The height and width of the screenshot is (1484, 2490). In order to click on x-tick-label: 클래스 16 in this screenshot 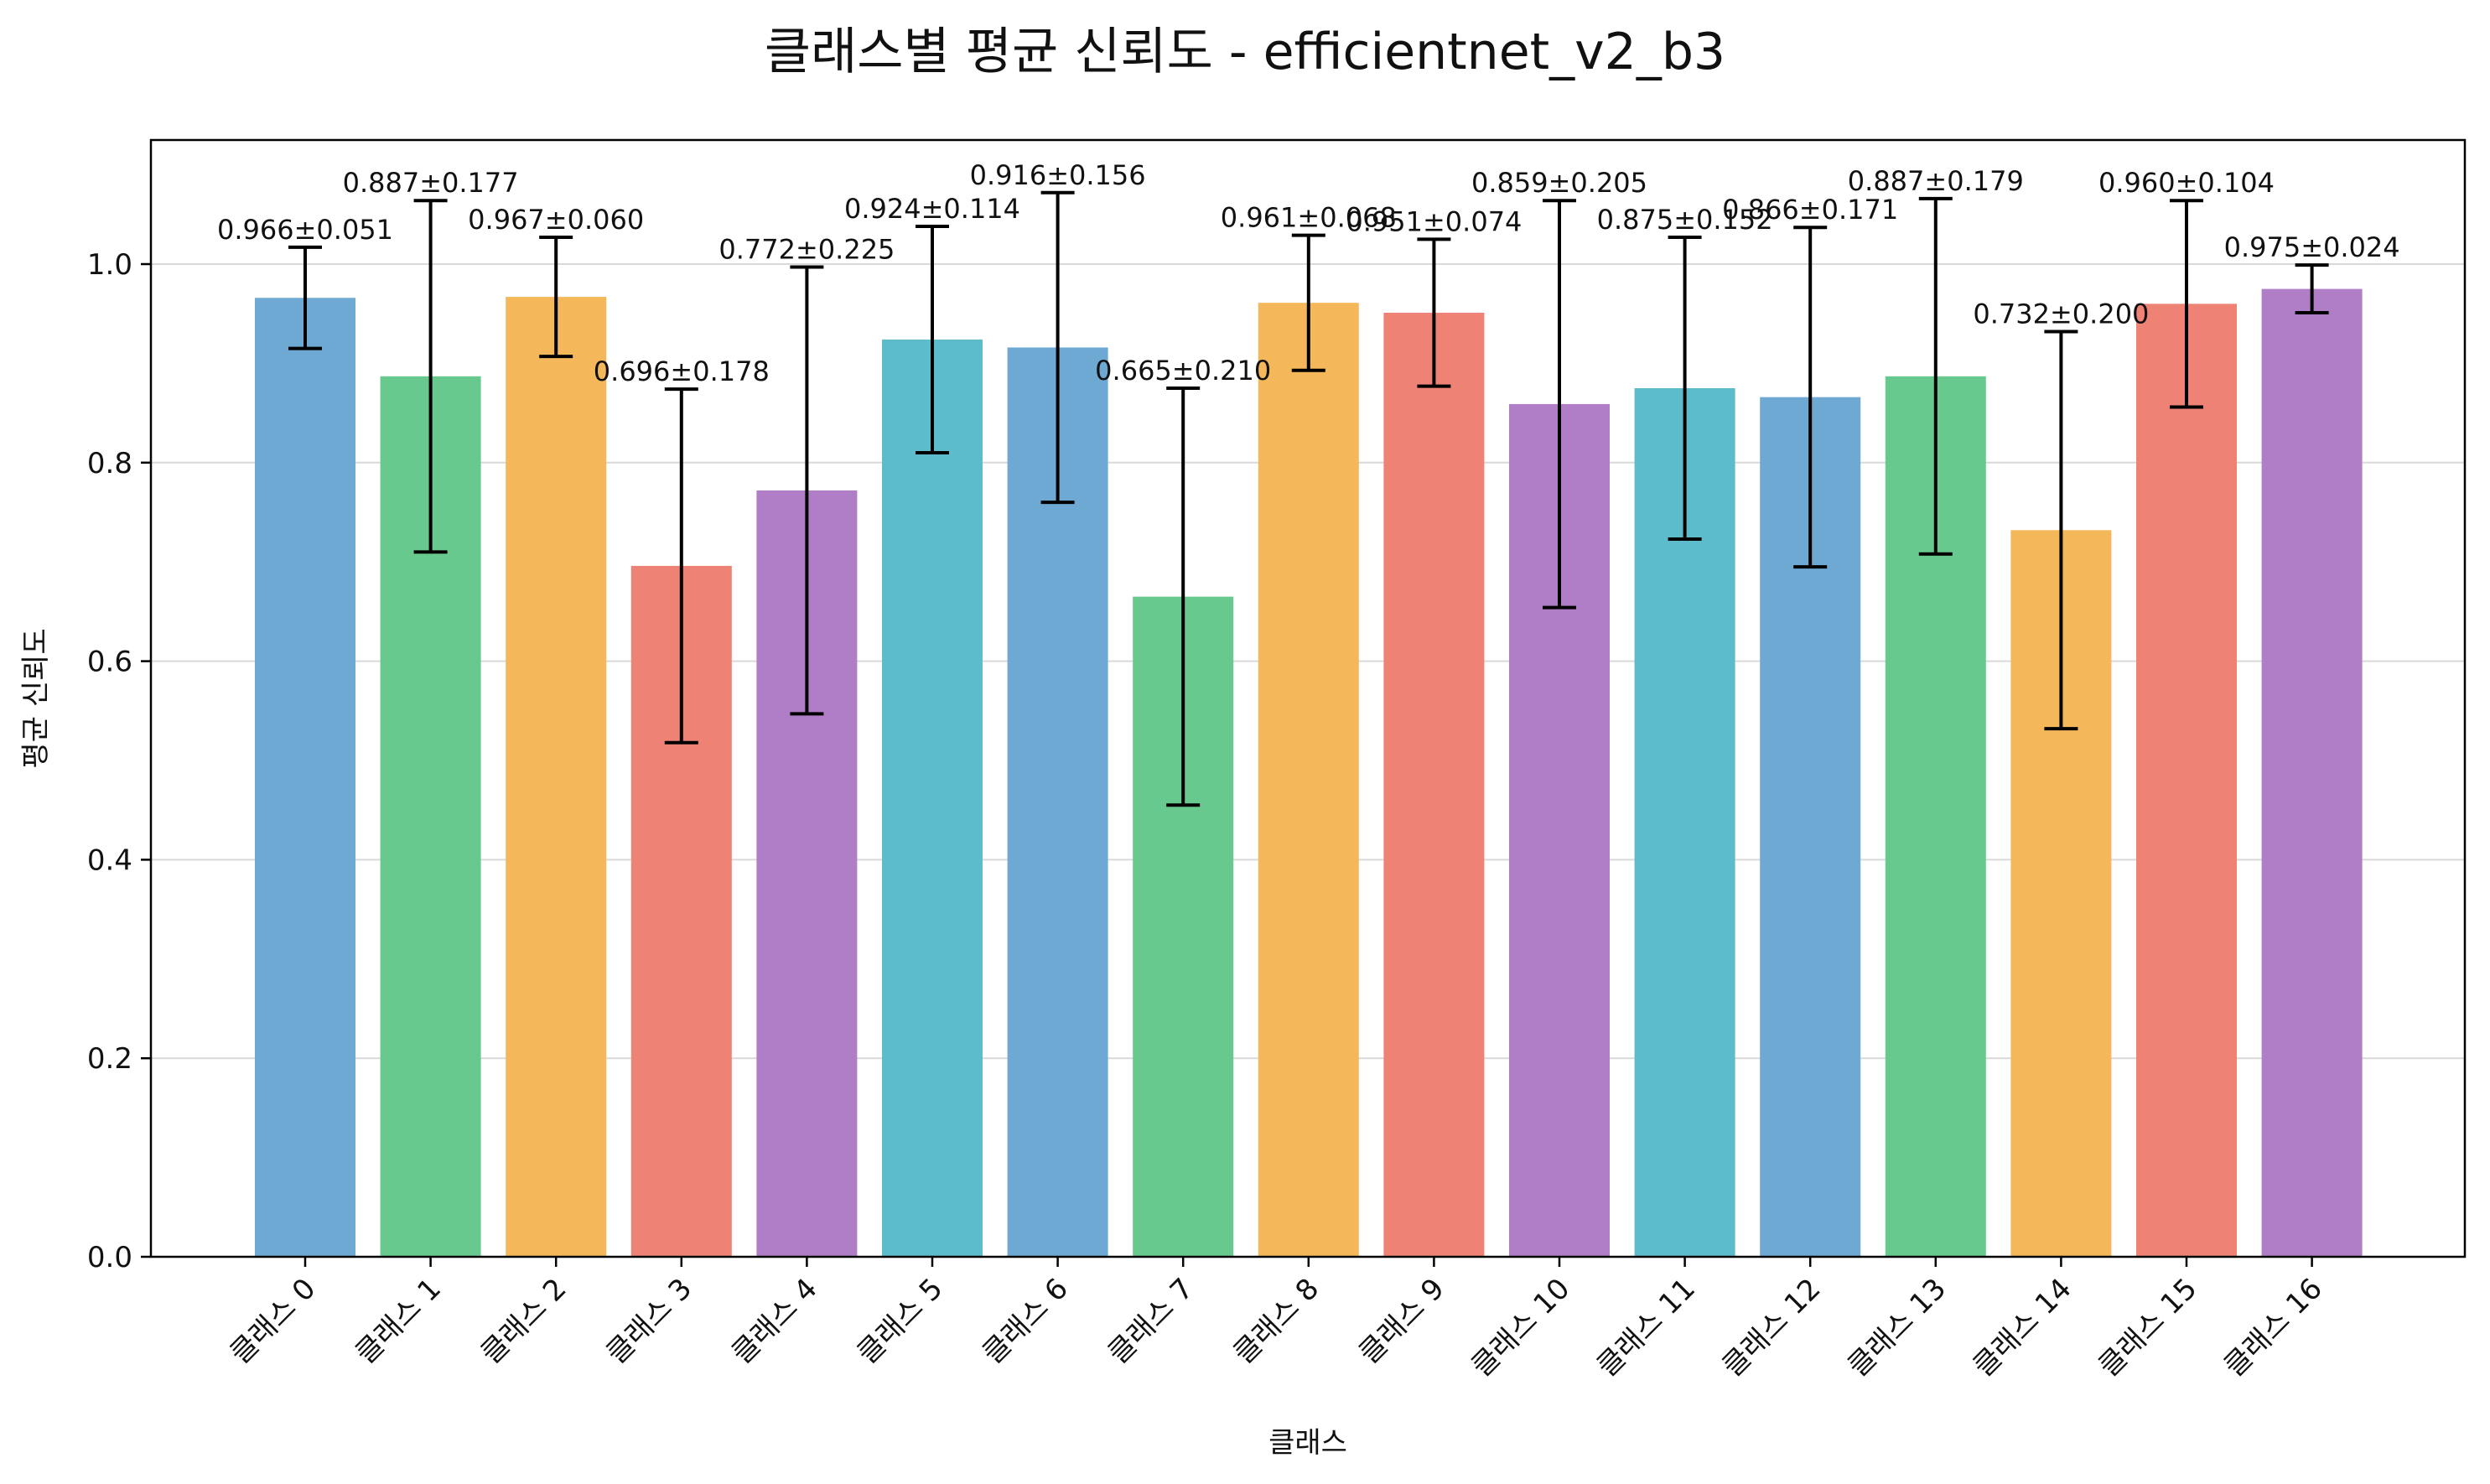, I will do `click(2273, 1327)`.